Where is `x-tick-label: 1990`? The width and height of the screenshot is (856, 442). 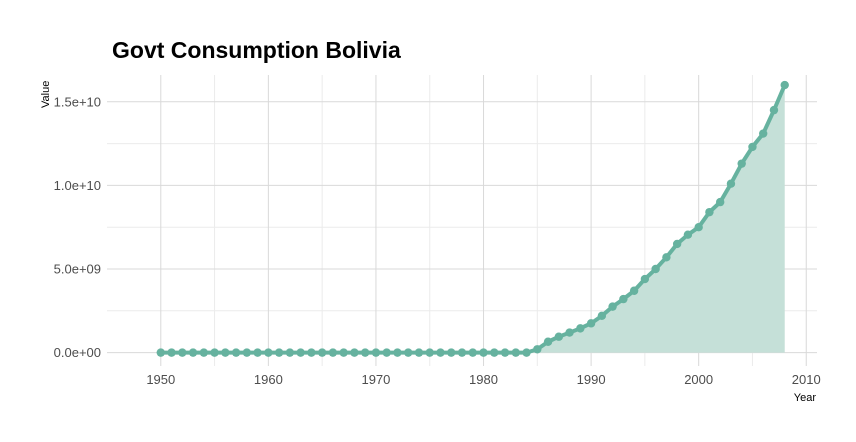
x-tick-label: 1990 is located at coordinates (591, 379).